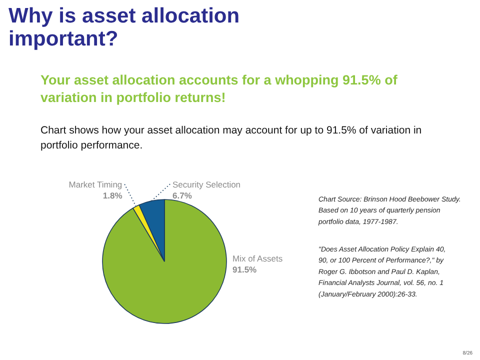  Describe the element at coordinates (257, 259) in the screenshot. I see `slice-label: Mix of Assets` at that location.